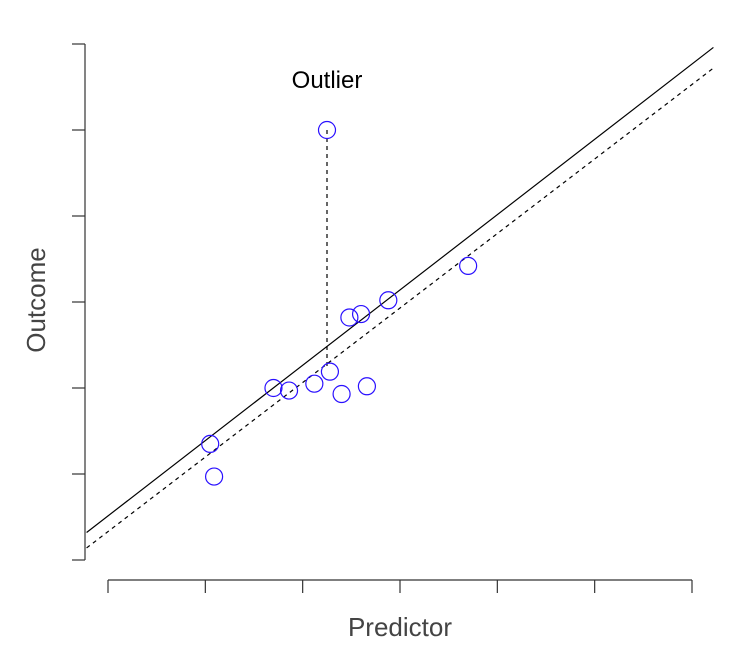  What do you see at coordinates (400, 627) in the screenshot?
I see `x-axis-title: Predictor` at bounding box center [400, 627].